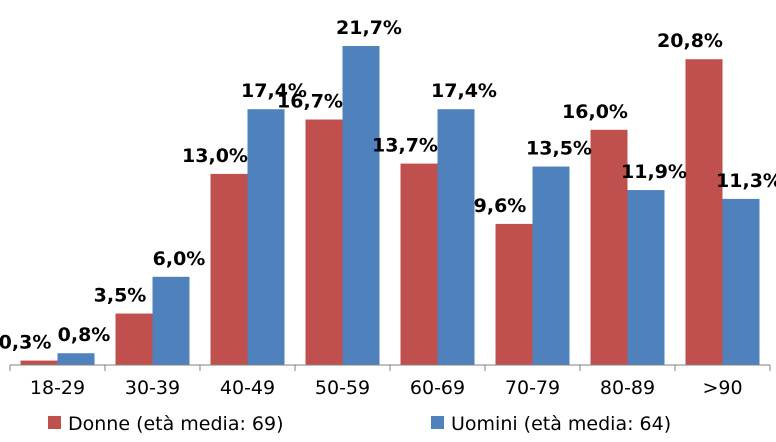 This screenshot has height=442, width=776. What do you see at coordinates (405, 146) in the screenshot?
I see `data-label-donne-60-69: 13,7%` at bounding box center [405, 146].